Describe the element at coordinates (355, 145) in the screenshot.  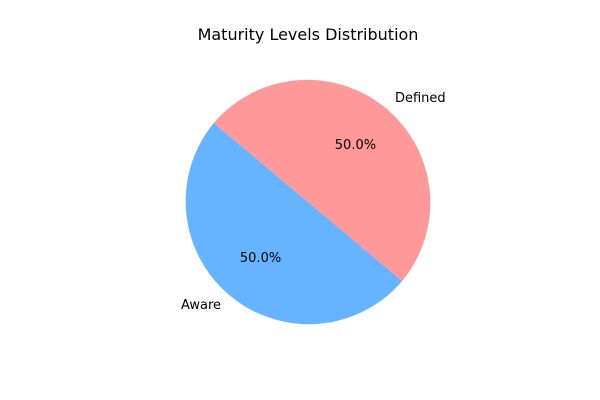
I see `pct-label-defined: 50.0%` at that location.